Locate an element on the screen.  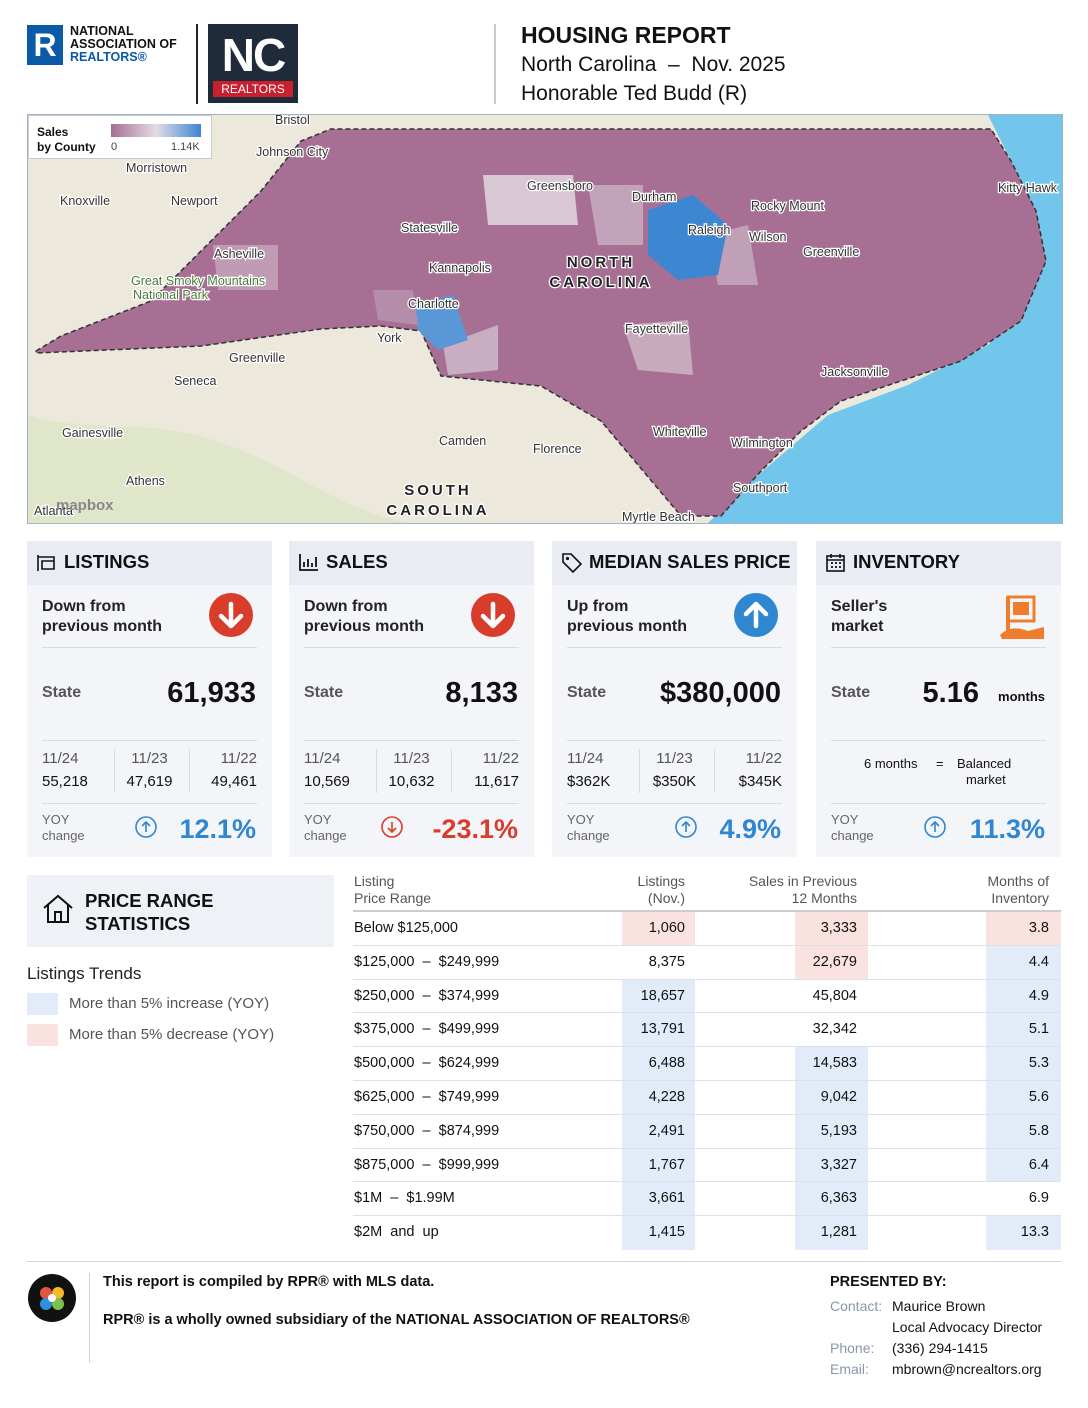
listings-cell: 6,488 is located at coordinates (666, 1063).